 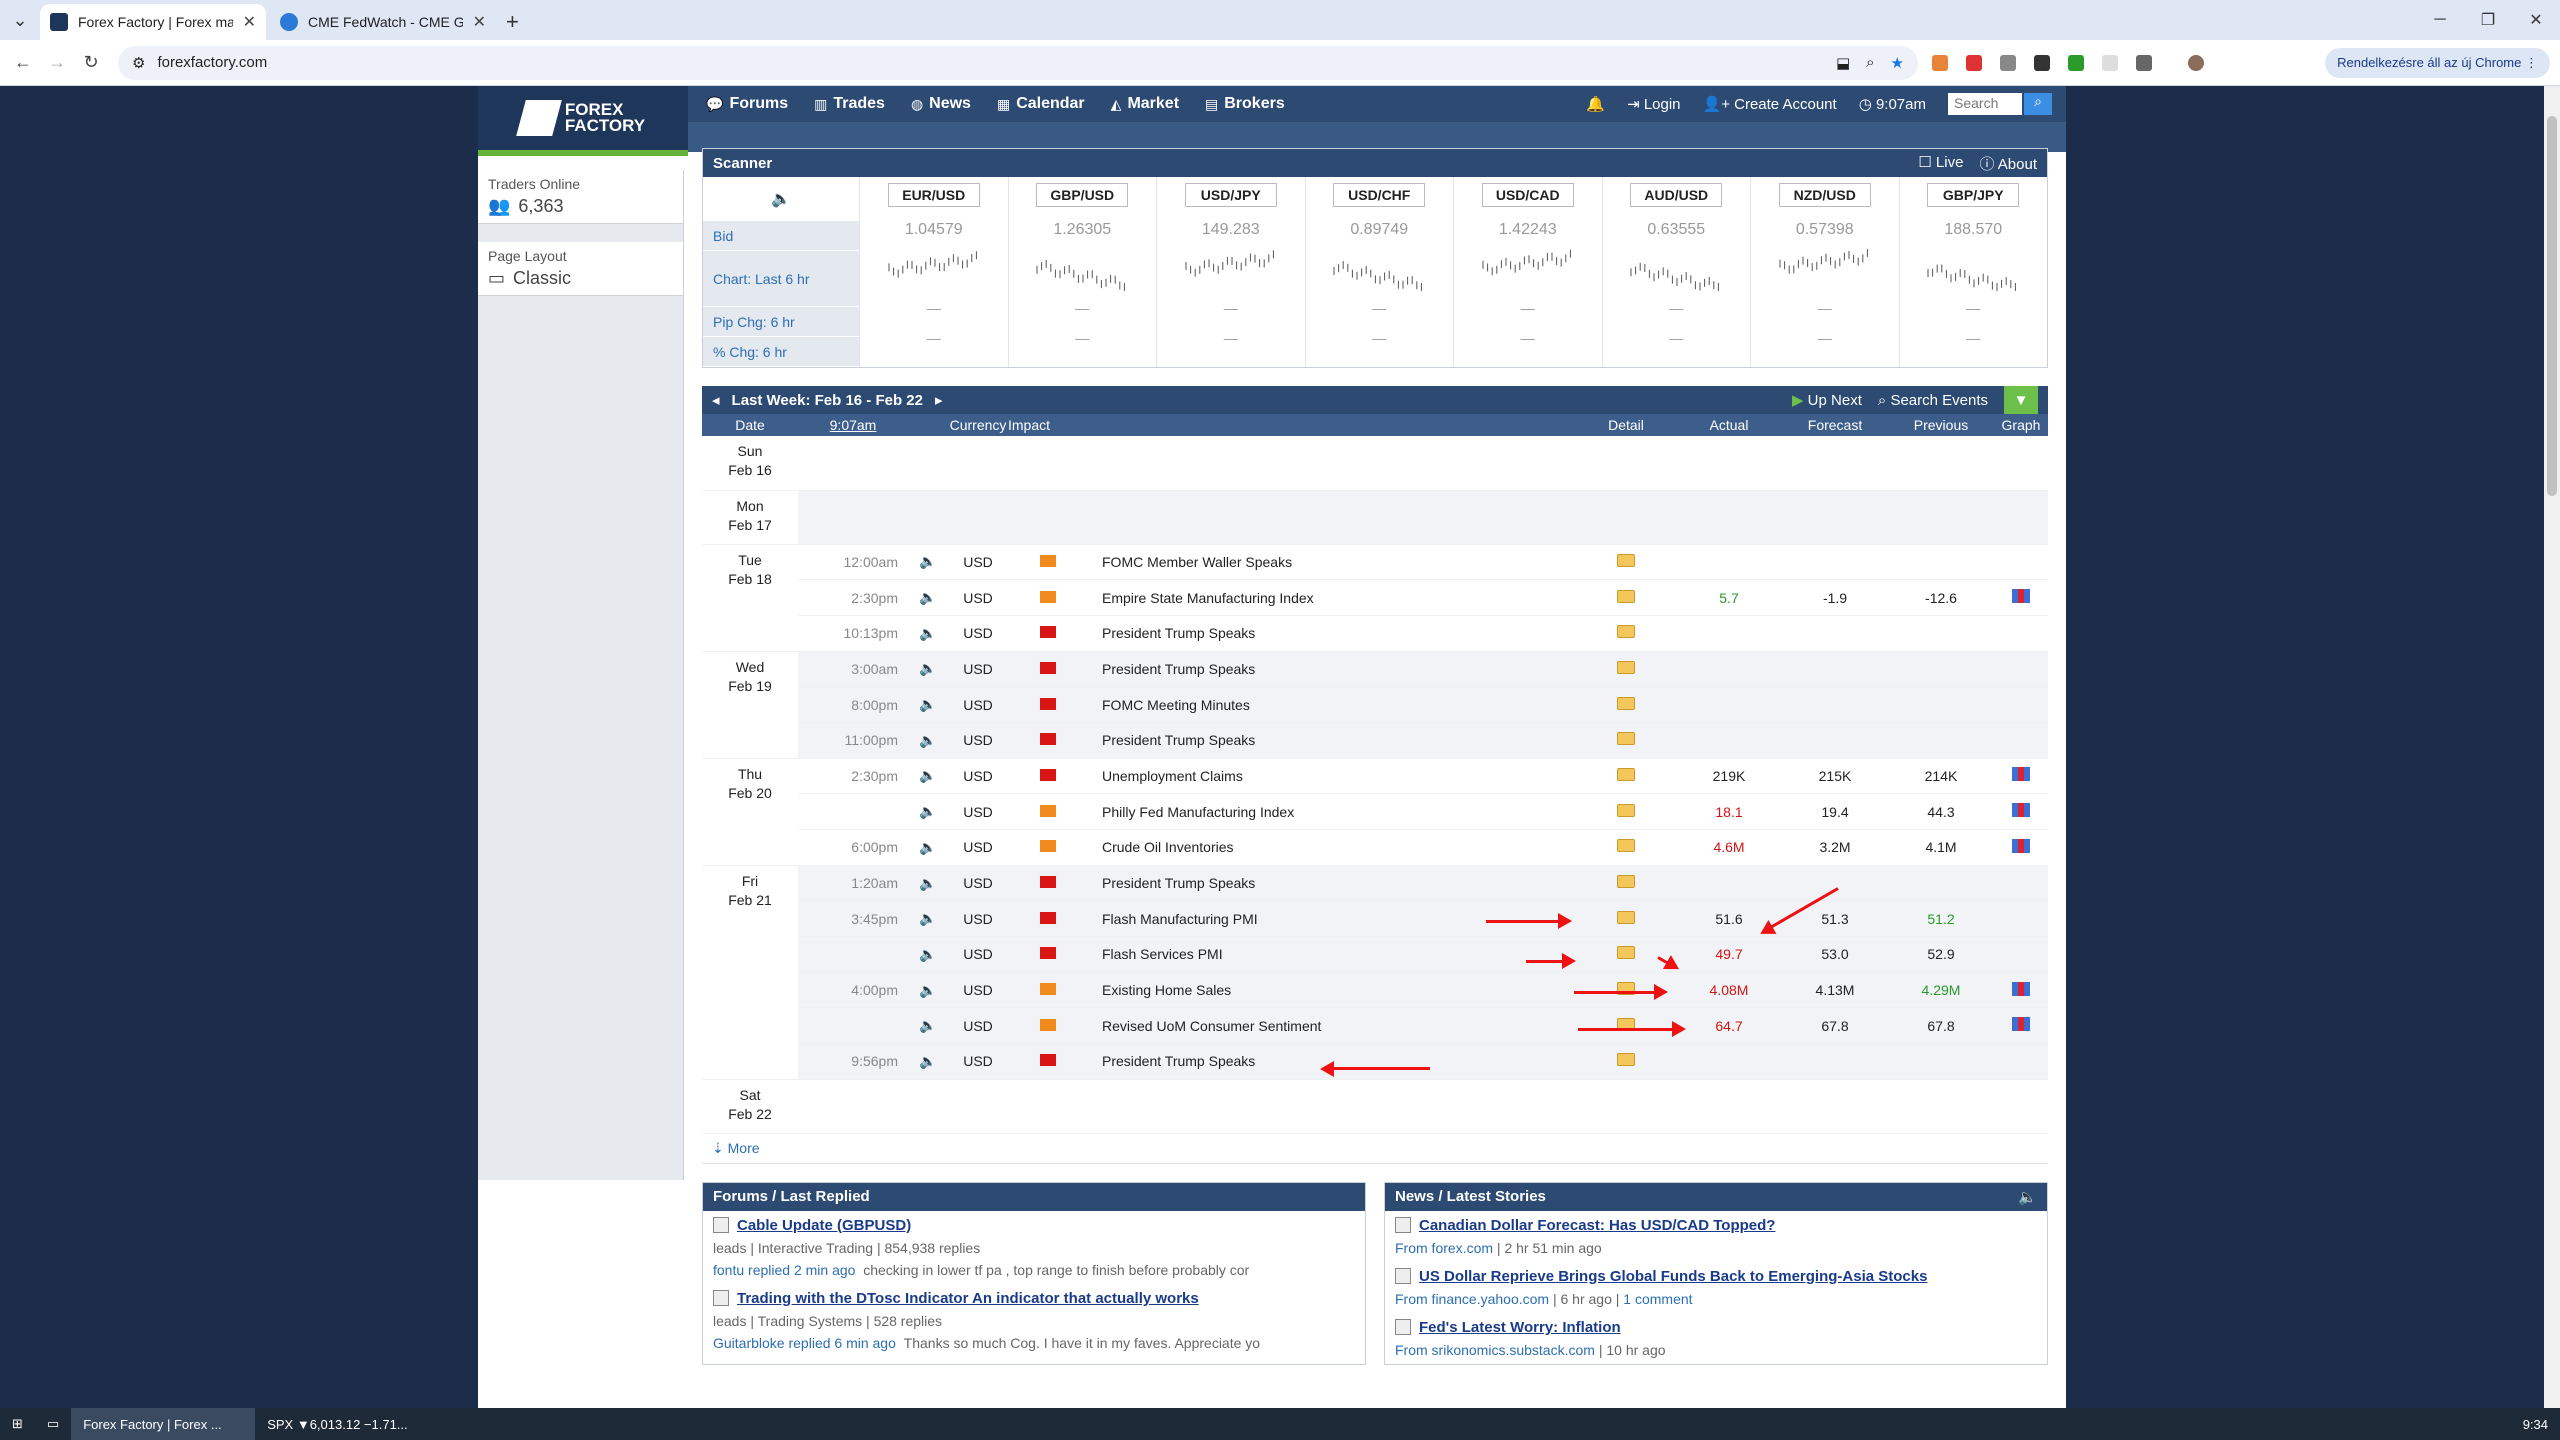 What do you see at coordinates (1716, 1327) in the screenshot?
I see `story-title: Fed's Latest Worry: Inflation` at bounding box center [1716, 1327].